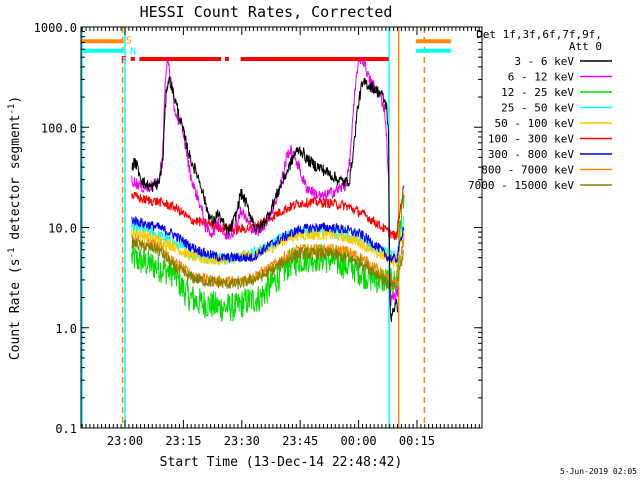  What do you see at coordinates (129, 40) in the screenshot?
I see `attenuator-state-label: S` at bounding box center [129, 40].